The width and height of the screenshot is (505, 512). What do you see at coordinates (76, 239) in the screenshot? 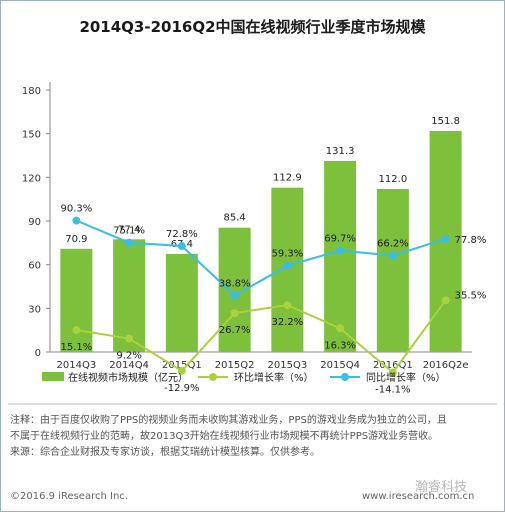
I see `bar-value-label: 70.9` at bounding box center [76, 239].